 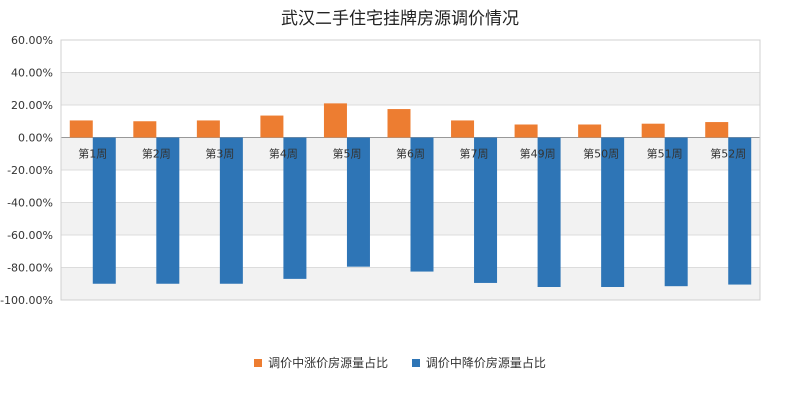 What do you see at coordinates (346, 154) in the screenshot?
I see `x-category-label: 第5周` at bounding box center [346, 154].